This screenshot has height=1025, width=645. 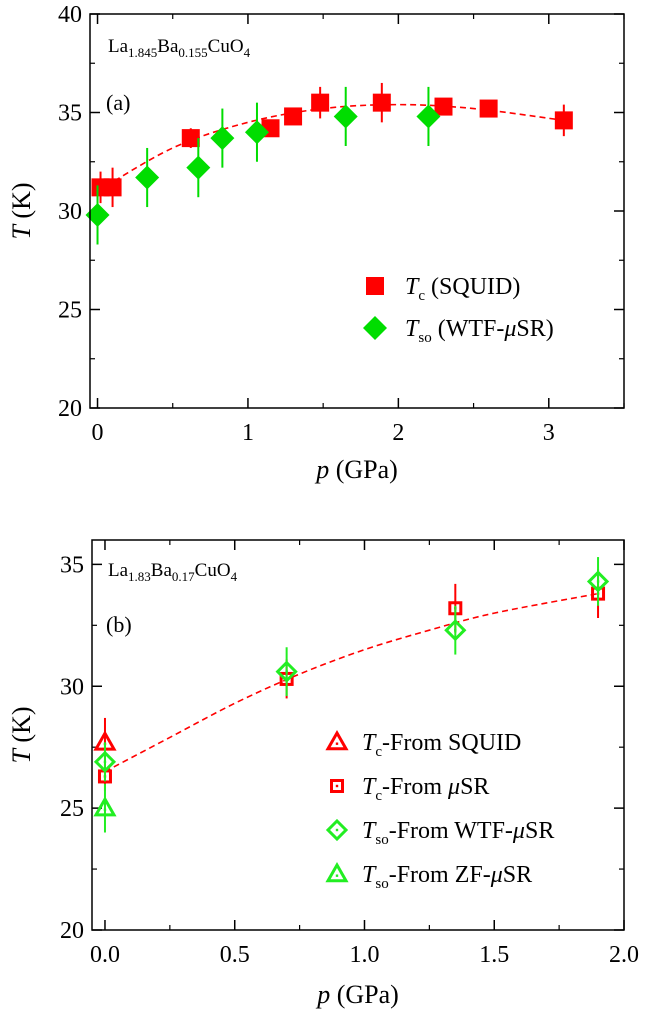 I want to click on series-tso_wtf, so click(x=263, y=165).